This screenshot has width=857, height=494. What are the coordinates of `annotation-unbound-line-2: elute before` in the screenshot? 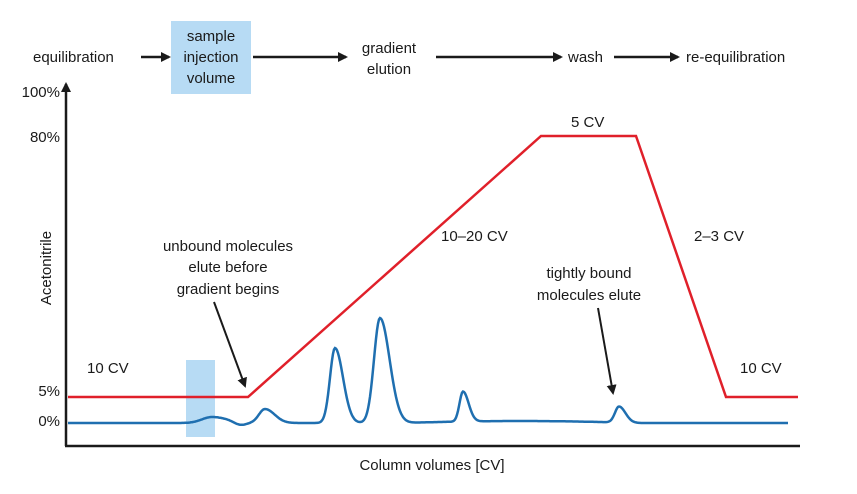 It's located at (227, 267).